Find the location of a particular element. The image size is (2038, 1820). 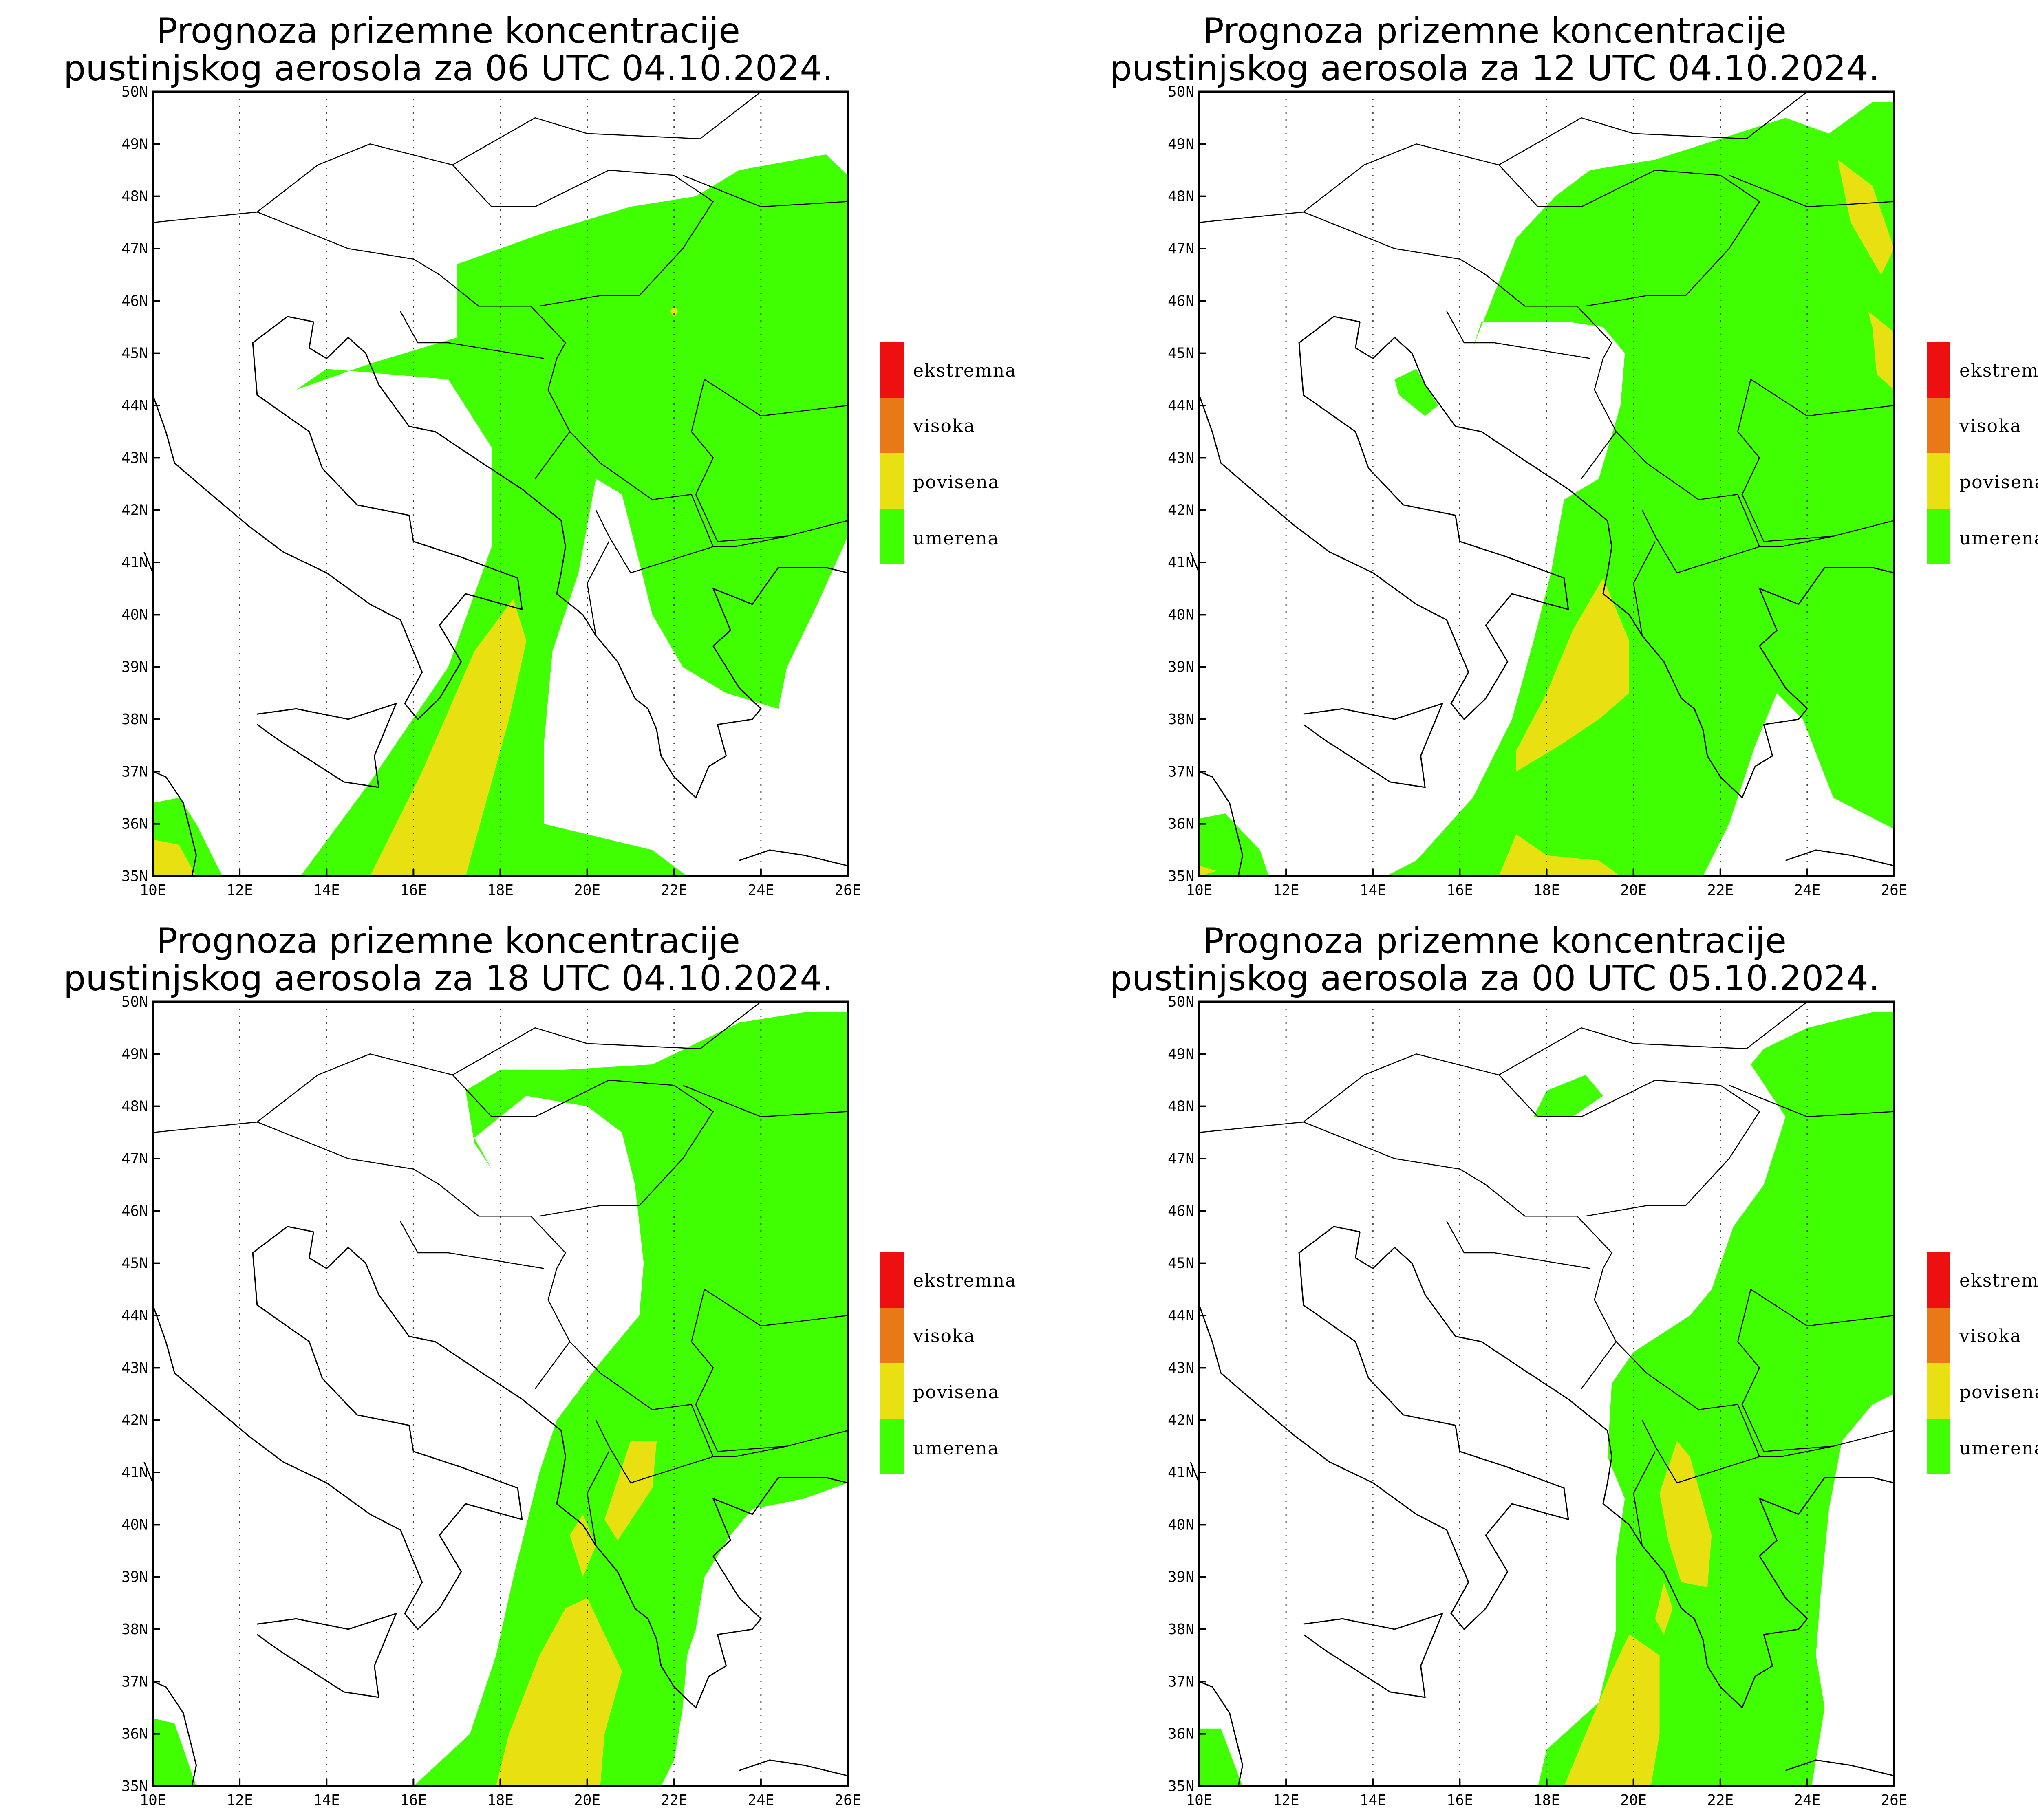

legend-label-moderate: umerena is located at coordinates (956, 1449).